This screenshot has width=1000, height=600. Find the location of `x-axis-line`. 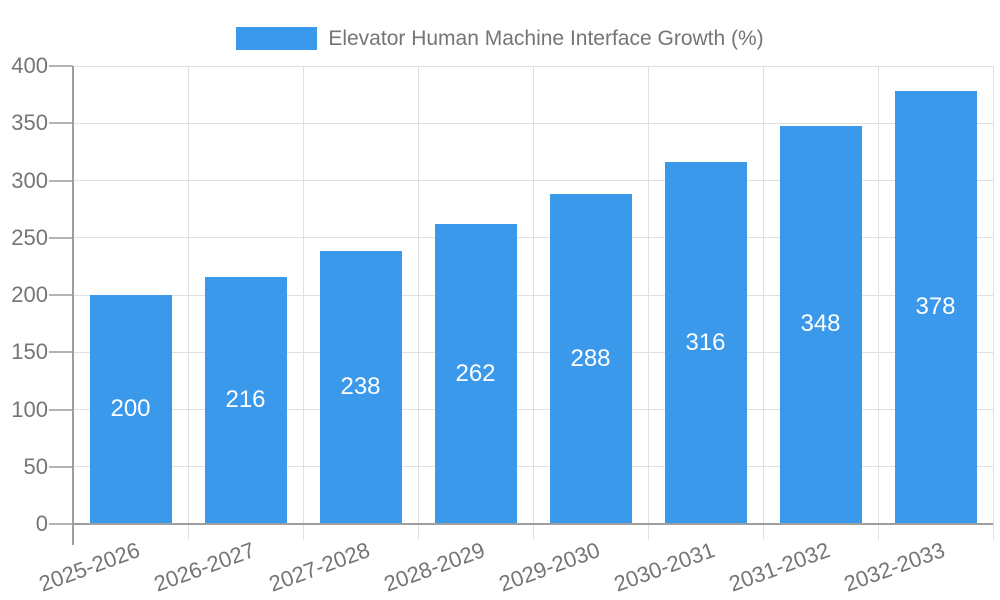

x-axis-line is located at coordinates (532, 524).